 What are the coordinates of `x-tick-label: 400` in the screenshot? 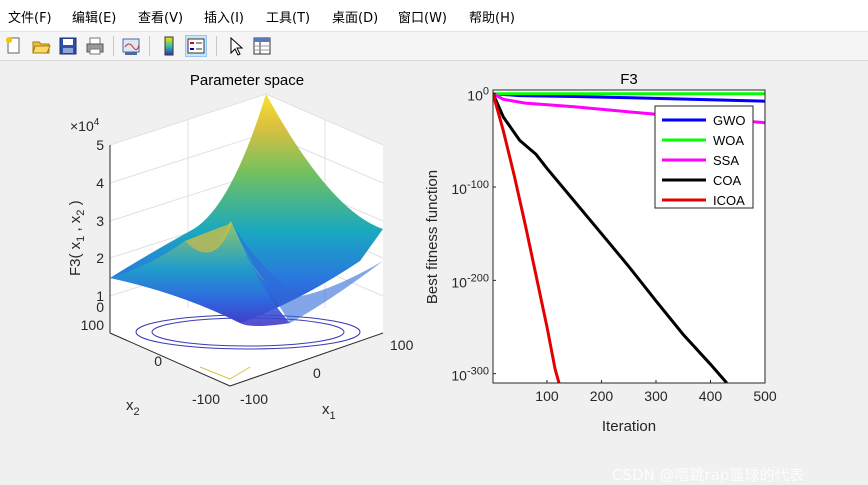 It's located at (711, 396).